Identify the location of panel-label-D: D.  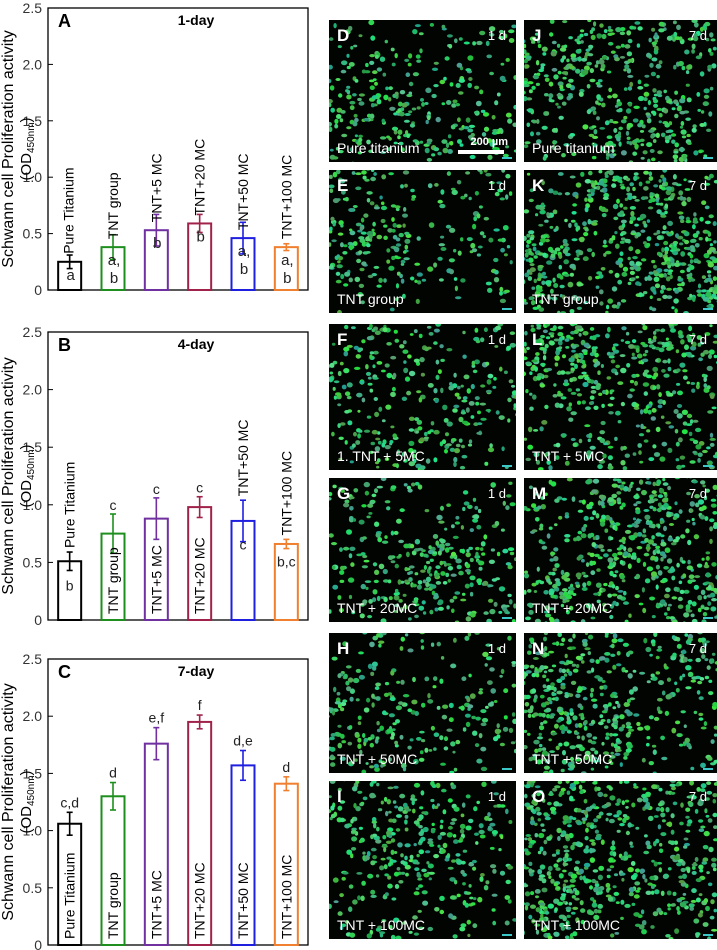
(343, 35).